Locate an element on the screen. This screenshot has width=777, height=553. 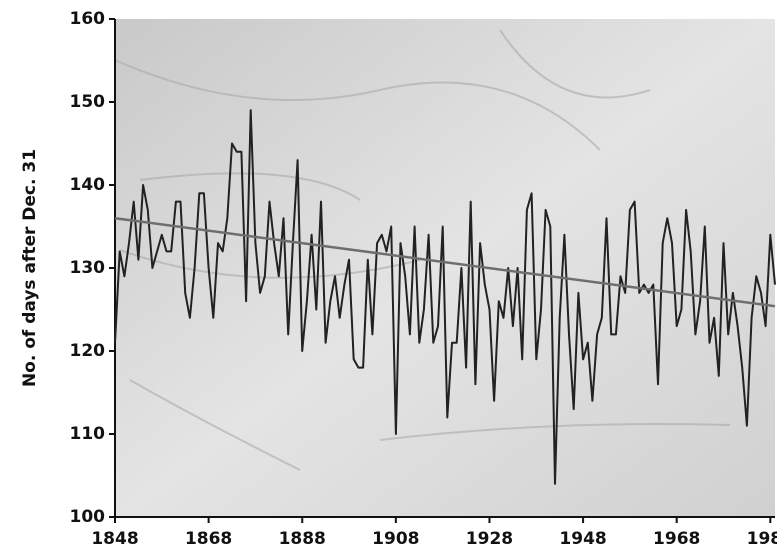
x-tick-label: 1888 is located at coordinates (302, 539).